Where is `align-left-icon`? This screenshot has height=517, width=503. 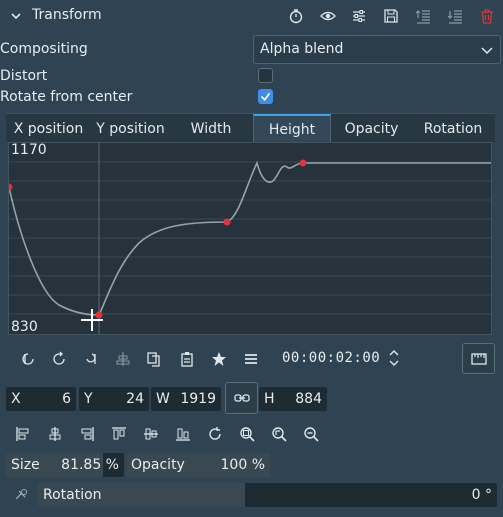
align-left-icon is located at coordinates (23, 434).